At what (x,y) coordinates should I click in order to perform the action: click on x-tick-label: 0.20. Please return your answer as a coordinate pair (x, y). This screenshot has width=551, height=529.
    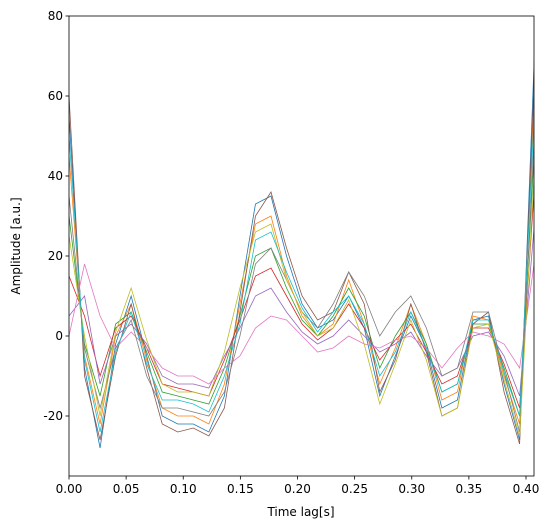
    Looking at the image, I should click on (297, 489).